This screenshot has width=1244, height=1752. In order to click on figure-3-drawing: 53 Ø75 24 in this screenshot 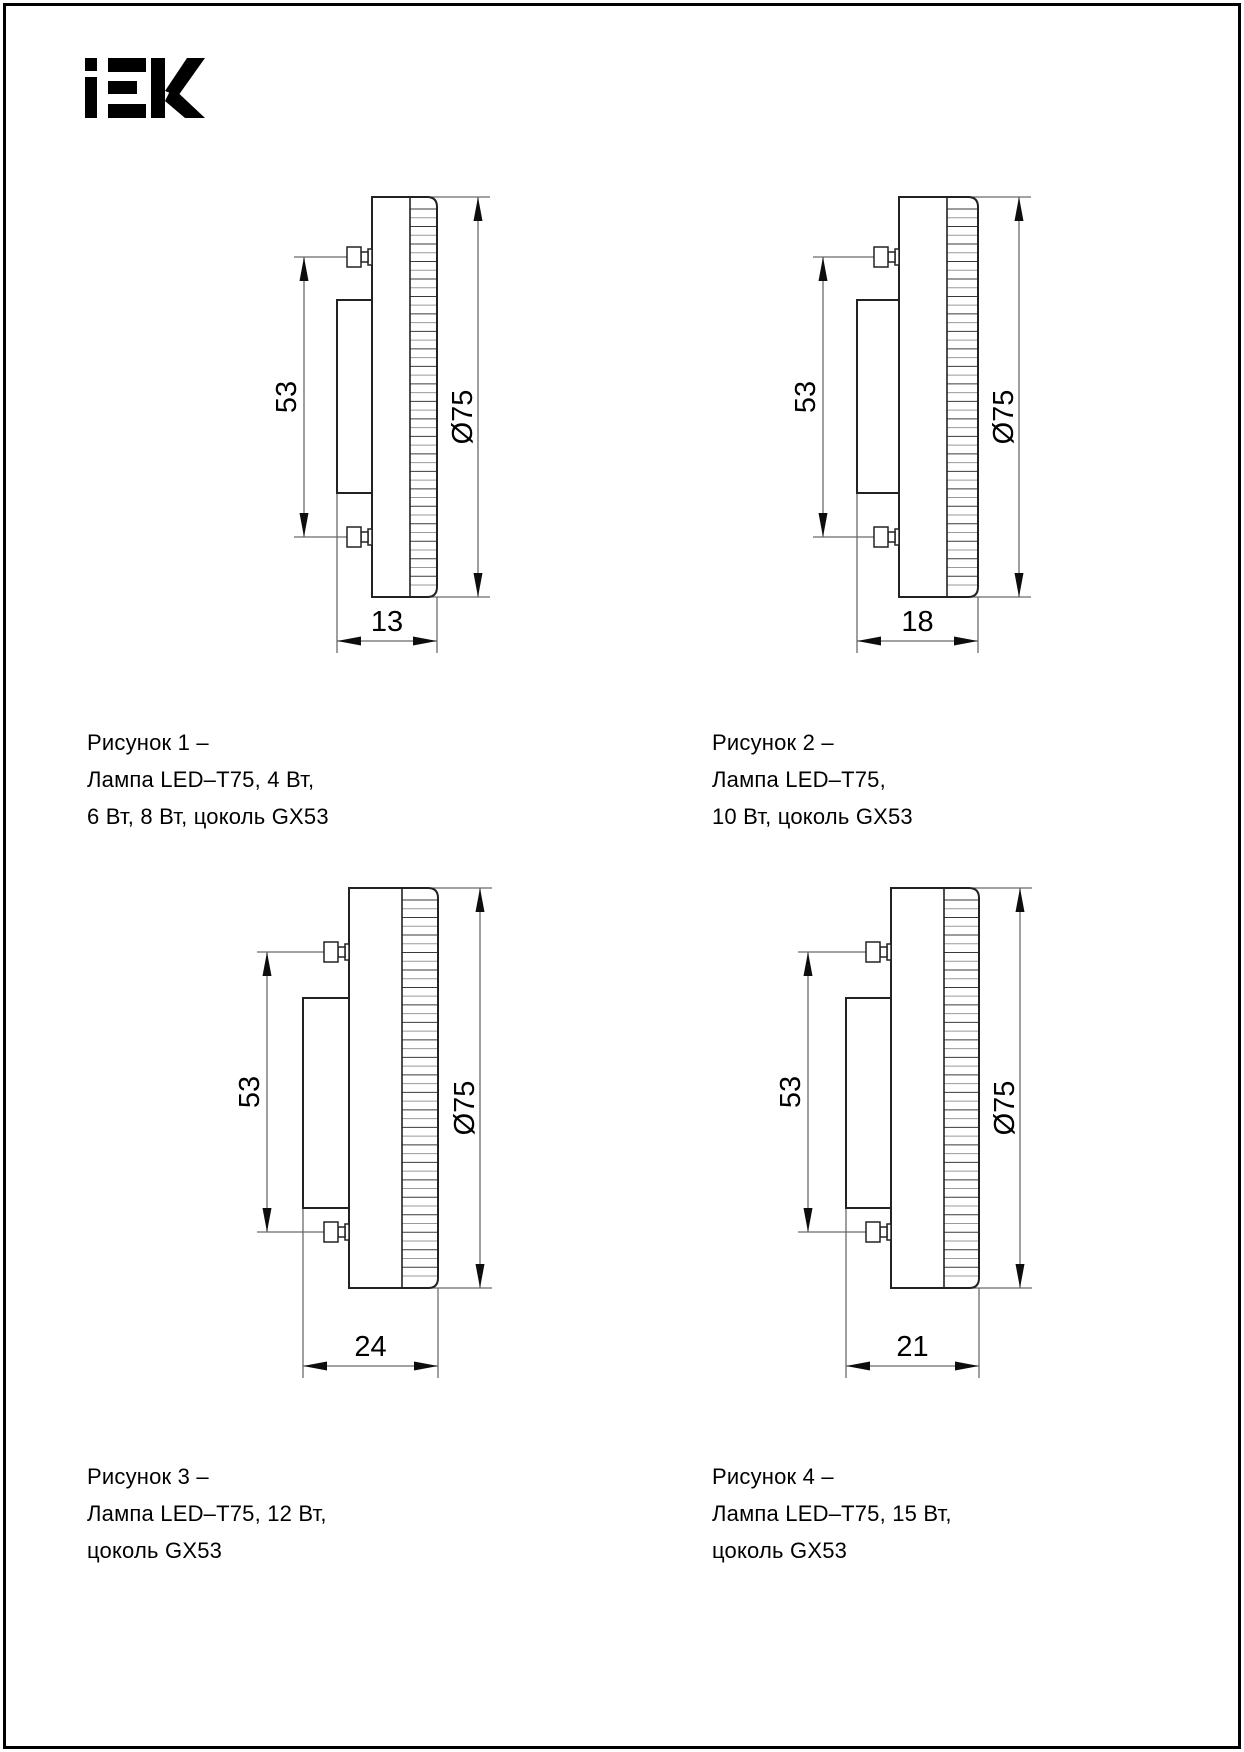, I will do `click(363, 1132)`.